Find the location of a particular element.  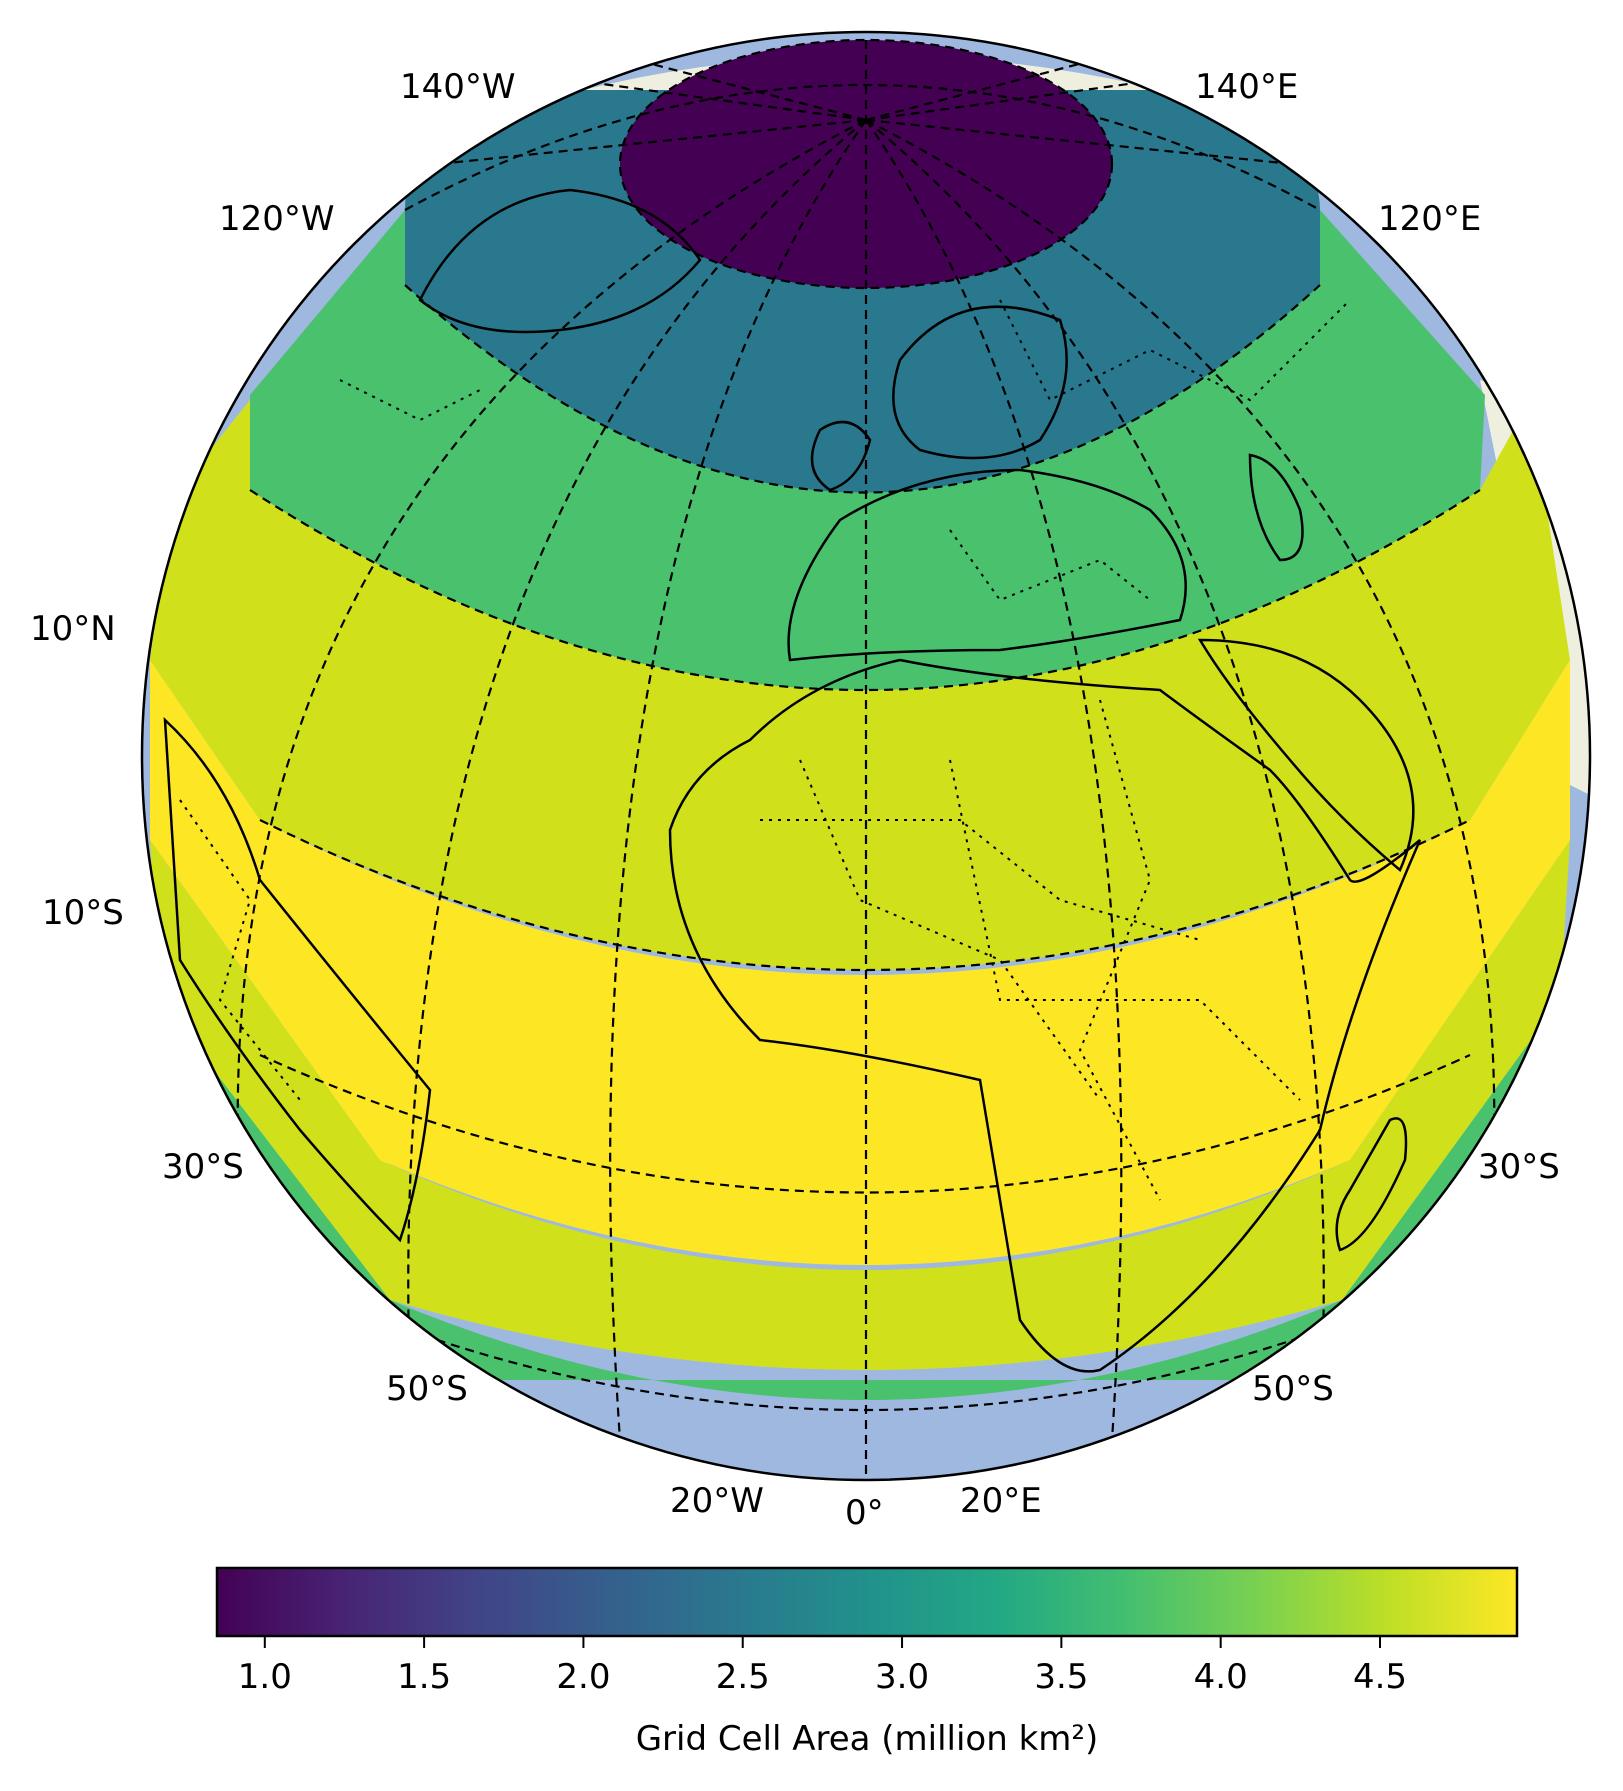

lat-label-50s-west: 50°S is located at coordinates (427, 1389).